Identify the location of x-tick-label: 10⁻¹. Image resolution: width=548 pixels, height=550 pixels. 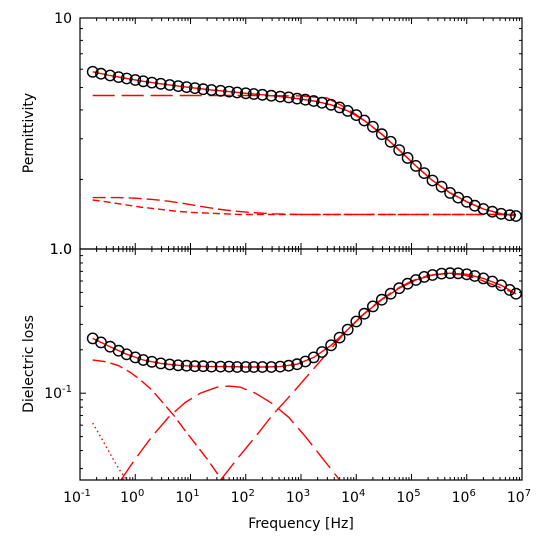
(77, 497).